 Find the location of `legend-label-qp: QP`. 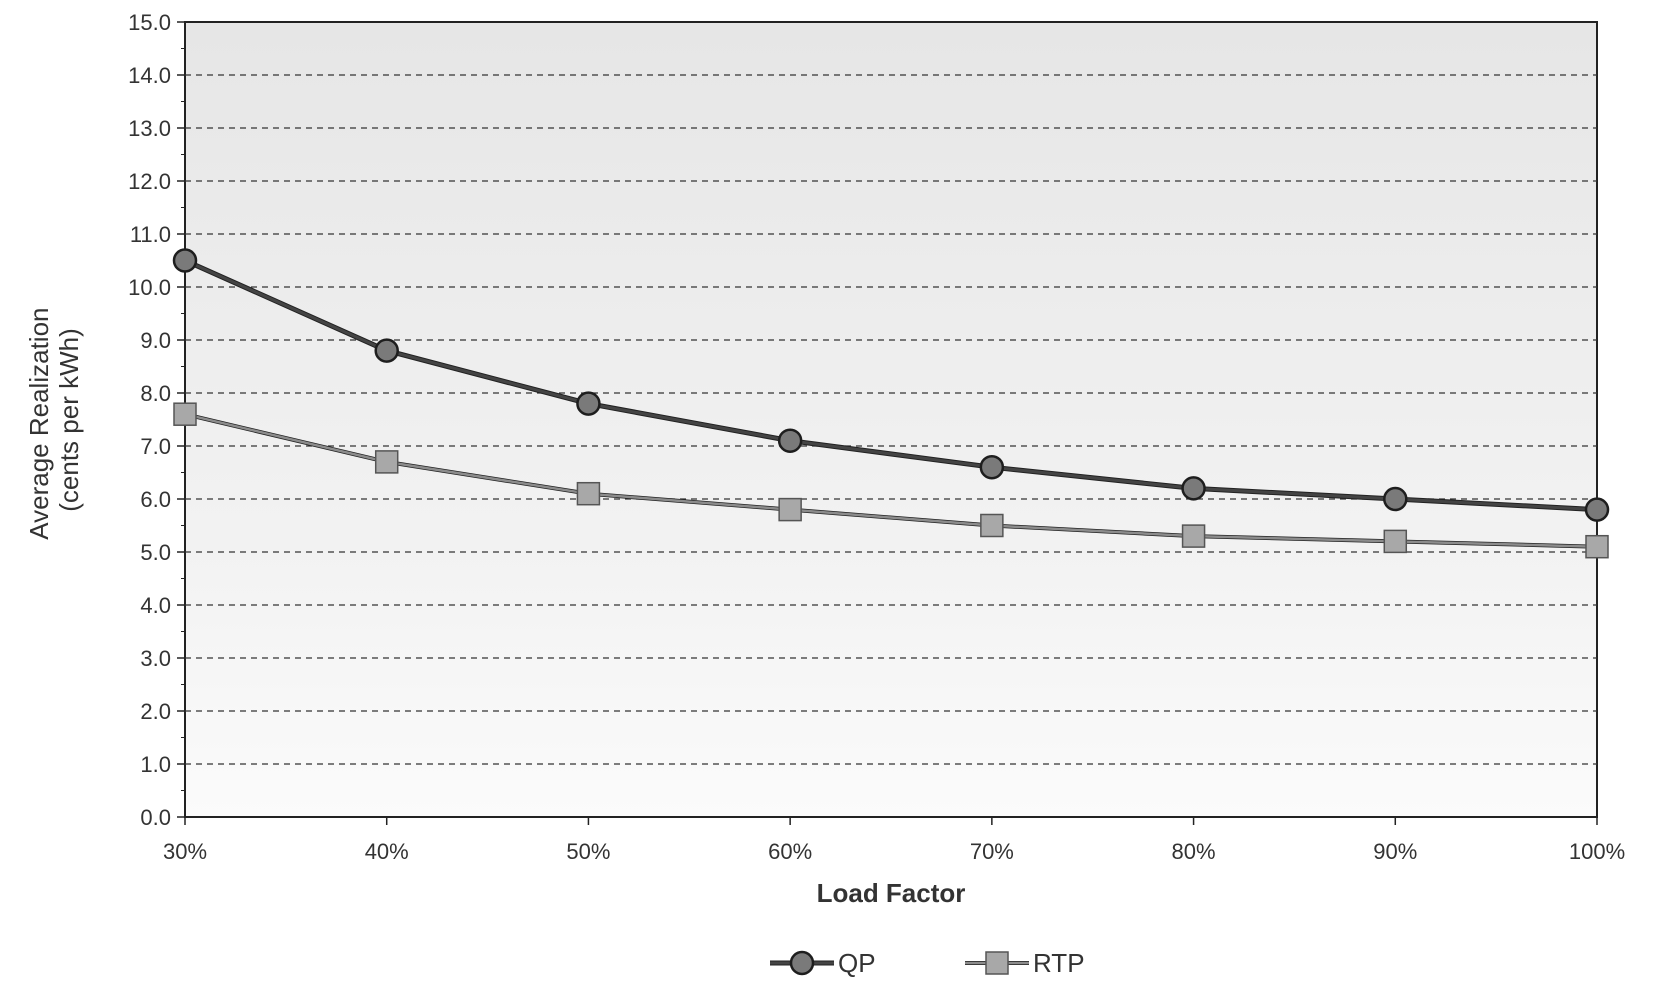

legend-label-qp: QP is located at coordinates (857, 963).